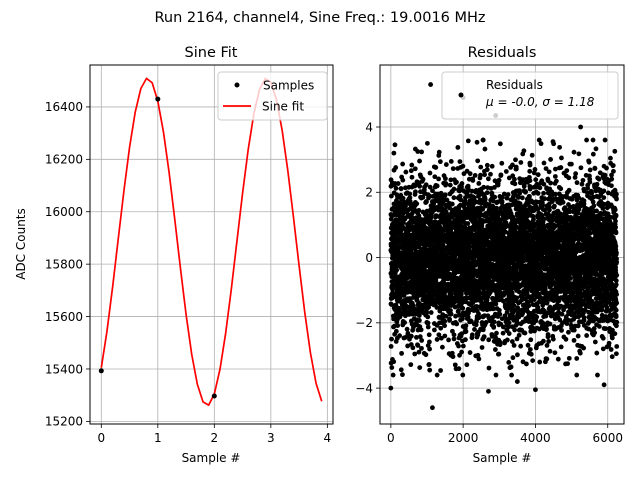 Image resolution: width=640 pixels, height=480 pixels. What do you see at coordinates (64, 212) in the screenshot?
I see `sine-fit-ytick-label: 16000` at bounding box center [64, 212].